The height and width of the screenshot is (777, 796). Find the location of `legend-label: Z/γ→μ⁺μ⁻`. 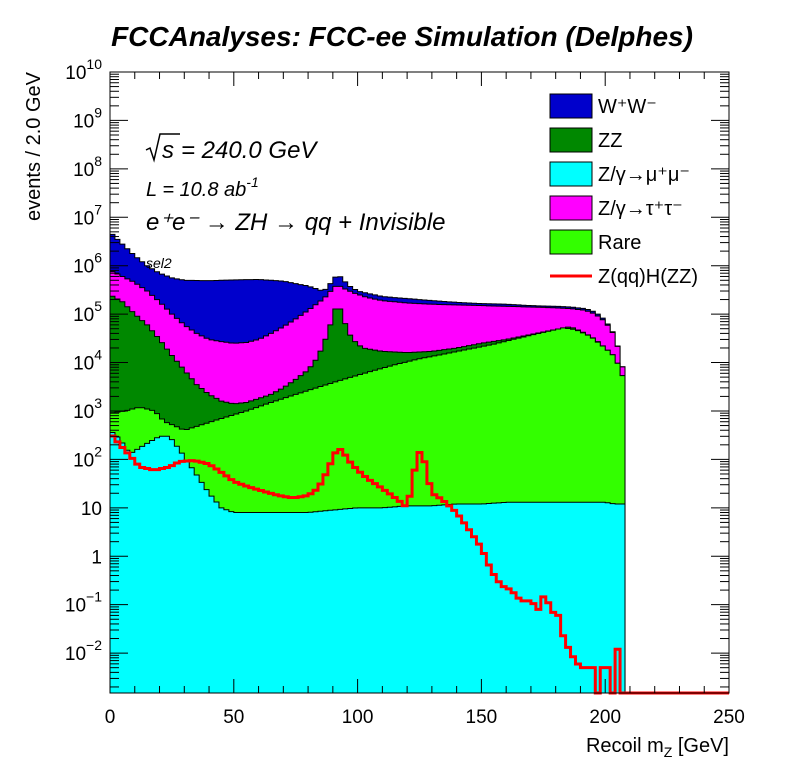

legend-label: Z/γ→μ⁺μ⁻ is located at coordinates (644, 175).